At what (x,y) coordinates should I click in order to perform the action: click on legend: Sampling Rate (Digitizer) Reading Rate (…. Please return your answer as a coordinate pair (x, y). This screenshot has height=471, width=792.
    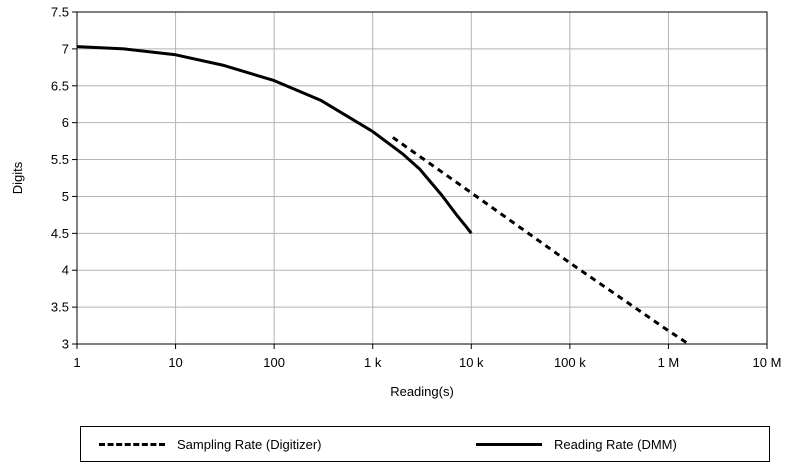
    Looking at the image, I should click on (425, 444).